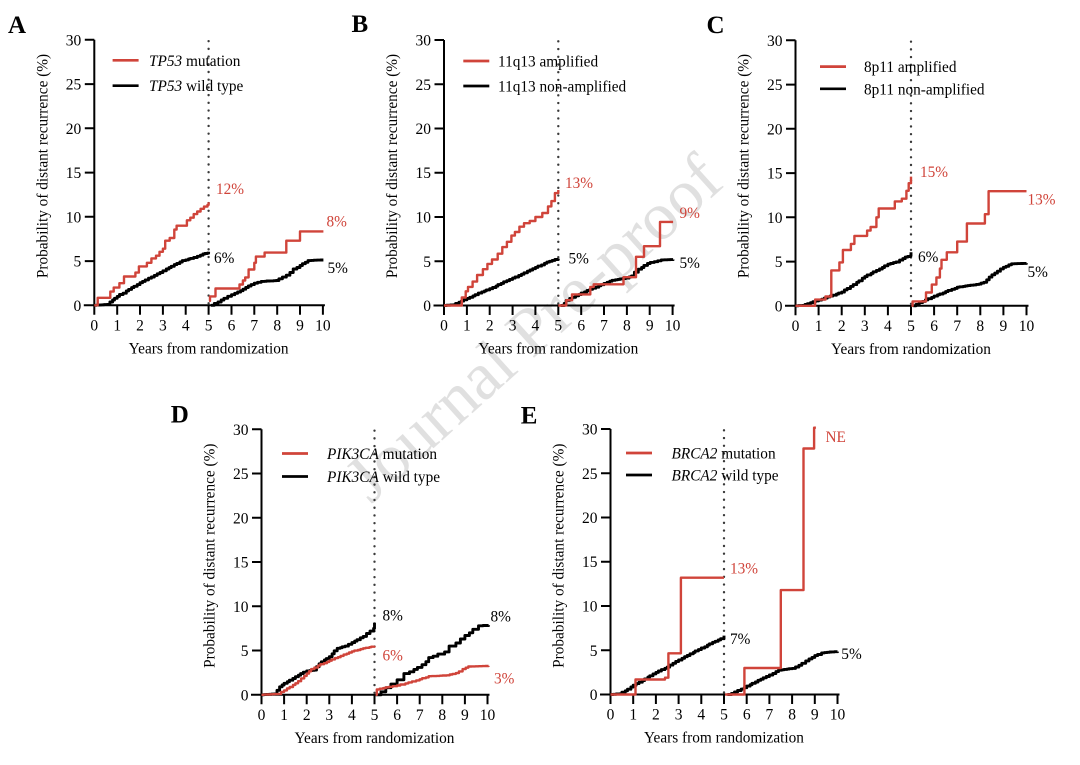 The height and width of the screenshot is (765, 1080). I want to click on svg-text: 11q13 amplified, so click(548, 62).